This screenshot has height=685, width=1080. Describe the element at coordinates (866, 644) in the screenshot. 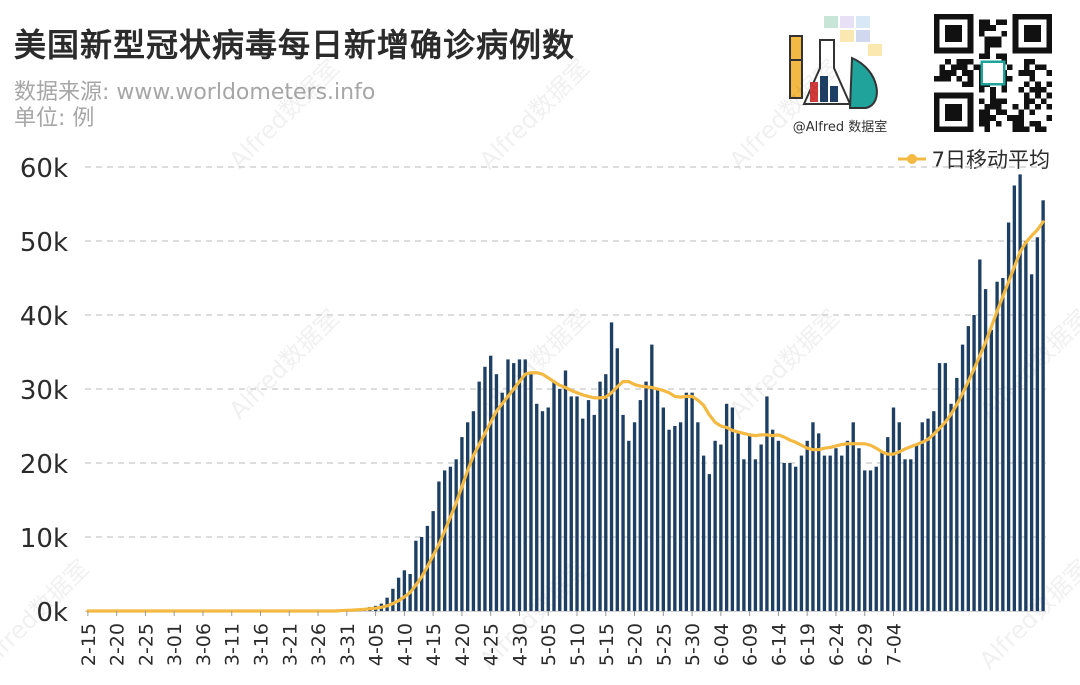

I see `x-tick-label: 6-29` at that location.